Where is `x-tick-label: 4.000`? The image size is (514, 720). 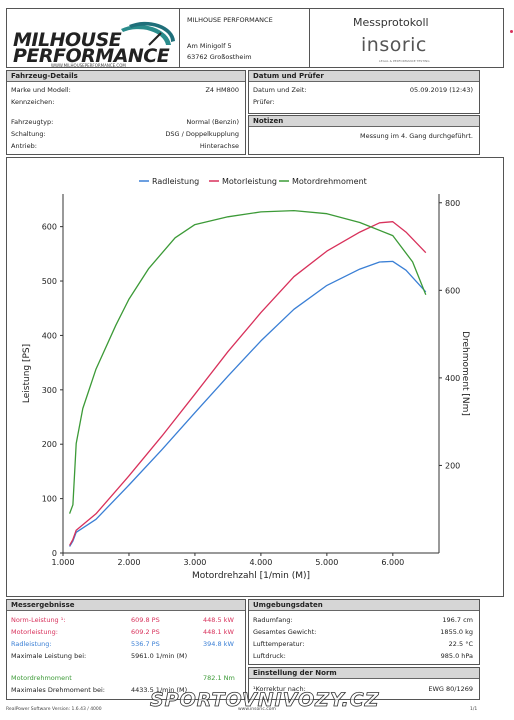 x-tick-label: 4.000 is located at coordinates (260, 562).